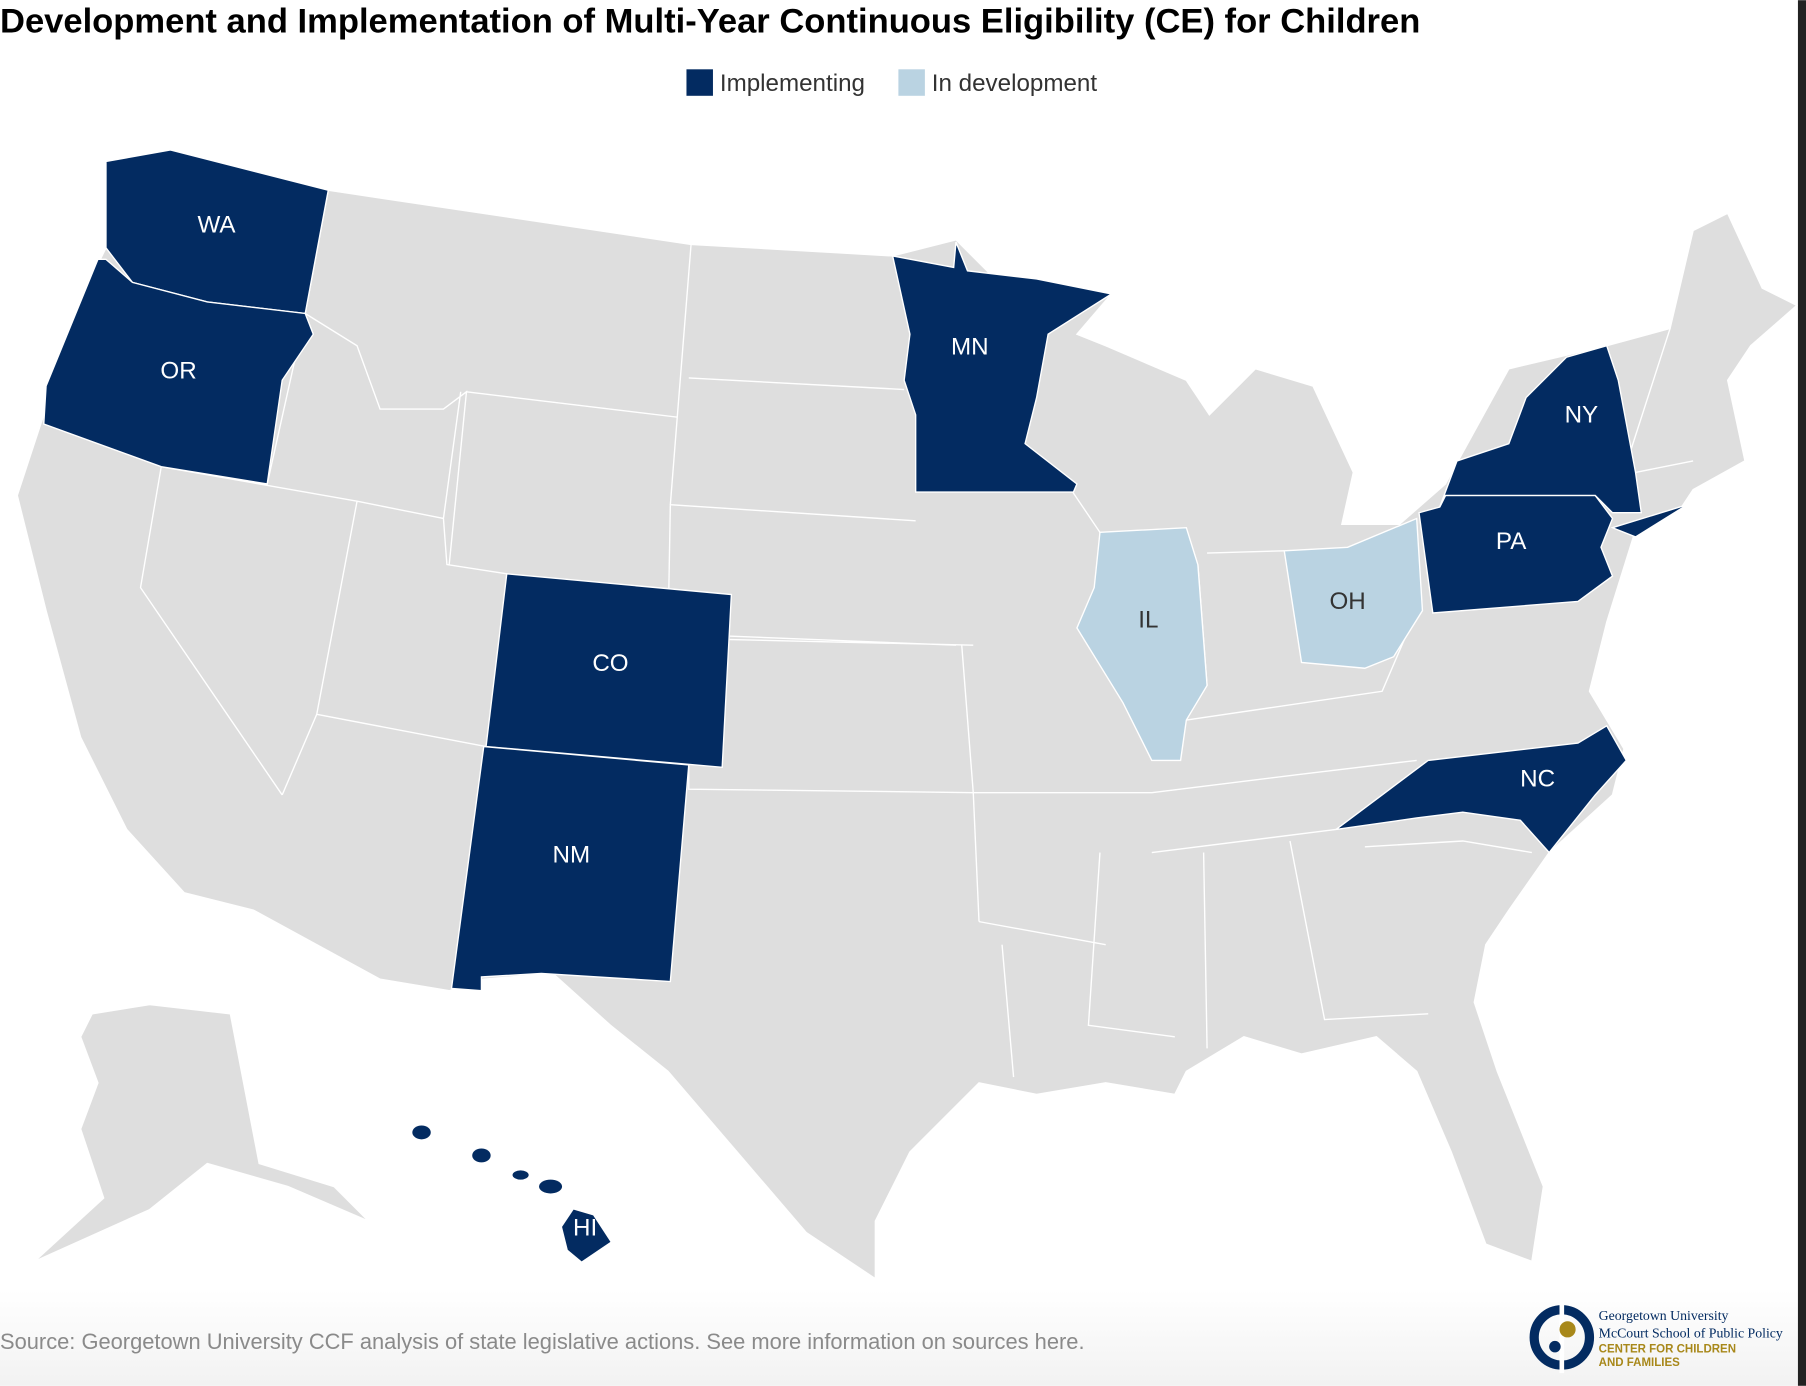 The image size is (1806, 1386). Describe the element at coordinates (699, 82) in the screenshot. I see `legend-swatch-implementing` at that location.